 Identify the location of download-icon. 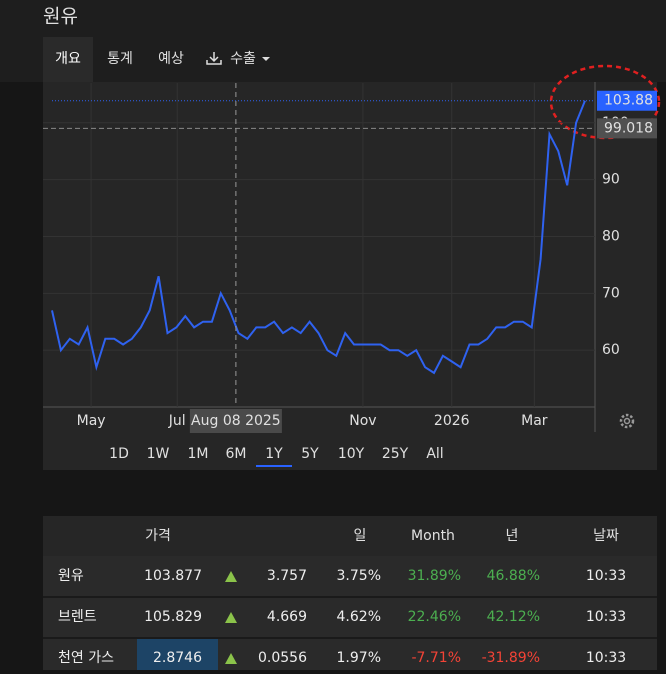
(214, 58).